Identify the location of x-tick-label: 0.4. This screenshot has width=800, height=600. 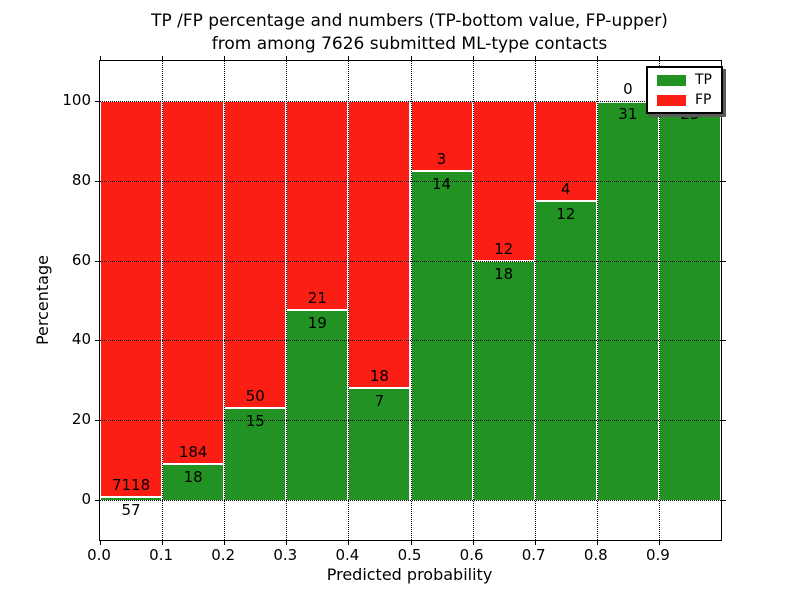
(347, 555).